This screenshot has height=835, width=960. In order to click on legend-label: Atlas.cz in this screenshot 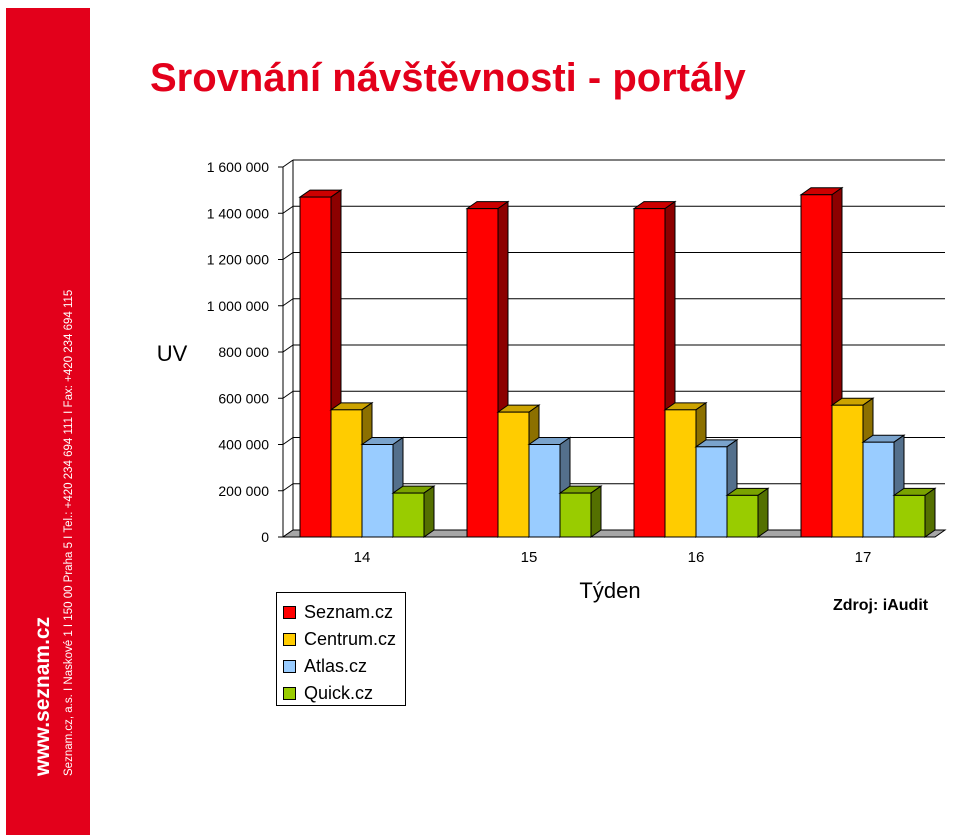, I will do `click(336, 666)`.